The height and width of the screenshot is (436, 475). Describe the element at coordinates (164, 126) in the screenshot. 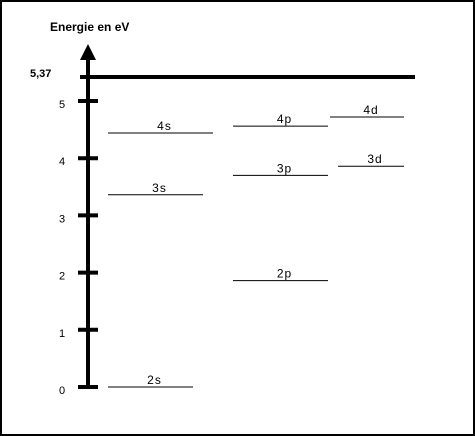

I see `level-label-4s: 4s` at that location.